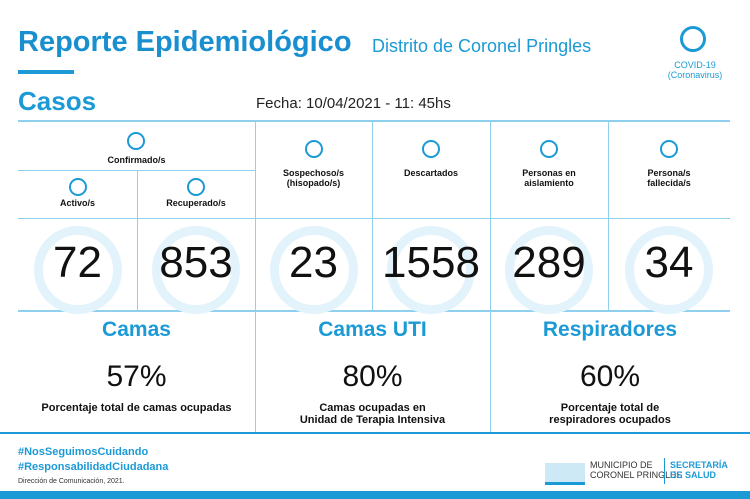 The image size is (750, 499). I want to click on badge: COVID-19 (Coronavirus), so click(695, 70).